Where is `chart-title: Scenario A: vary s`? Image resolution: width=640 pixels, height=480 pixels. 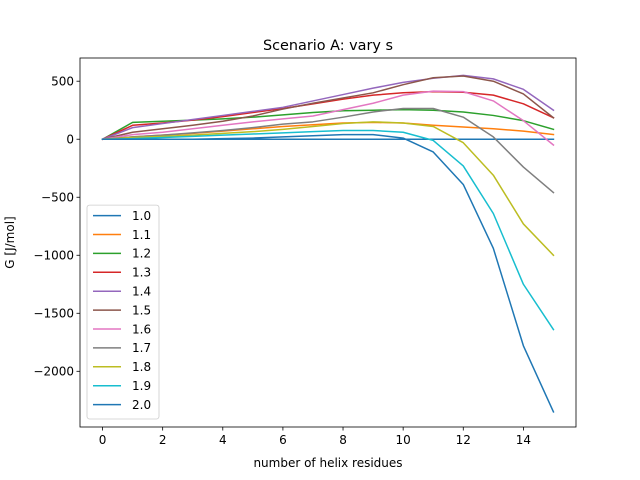
chart-title: Scenario A: vary s is located at coordinates (328, 46).